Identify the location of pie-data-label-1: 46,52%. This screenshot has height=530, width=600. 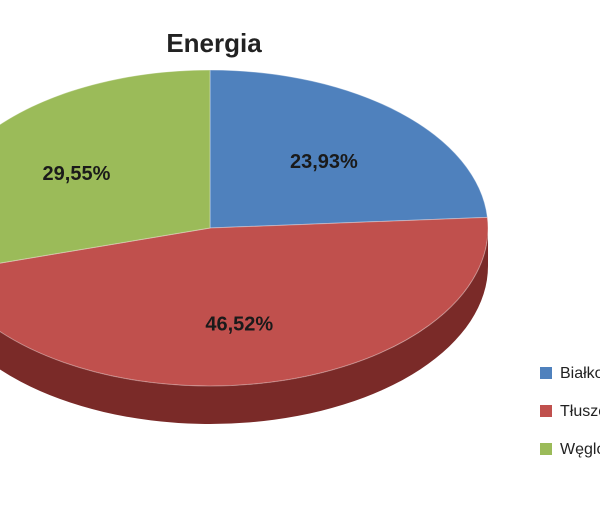
(239, 324).